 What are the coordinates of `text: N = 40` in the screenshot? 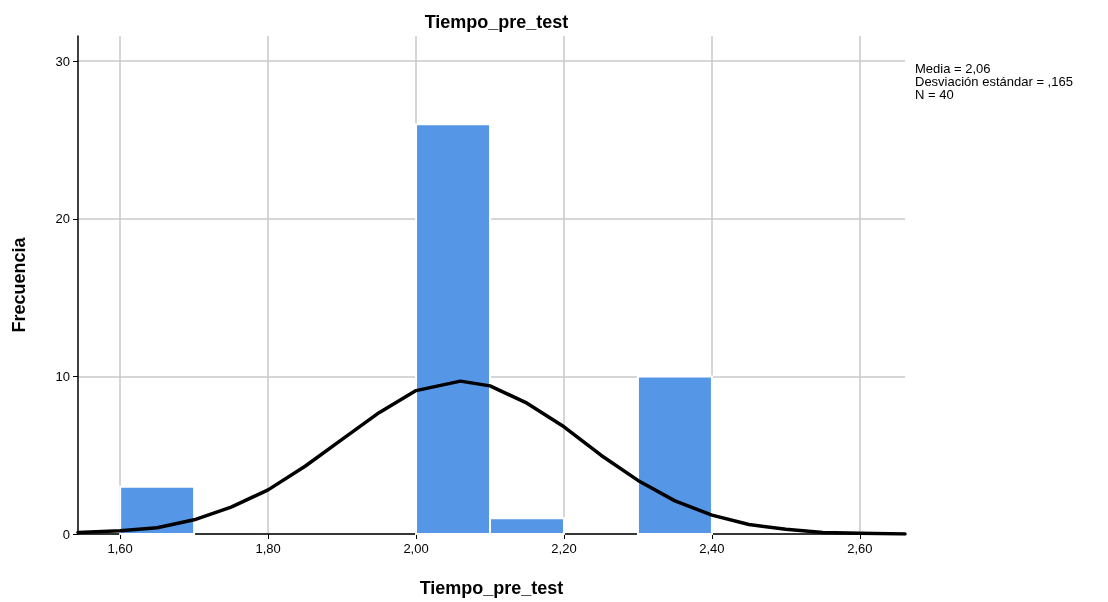 It's located at (934, 94).